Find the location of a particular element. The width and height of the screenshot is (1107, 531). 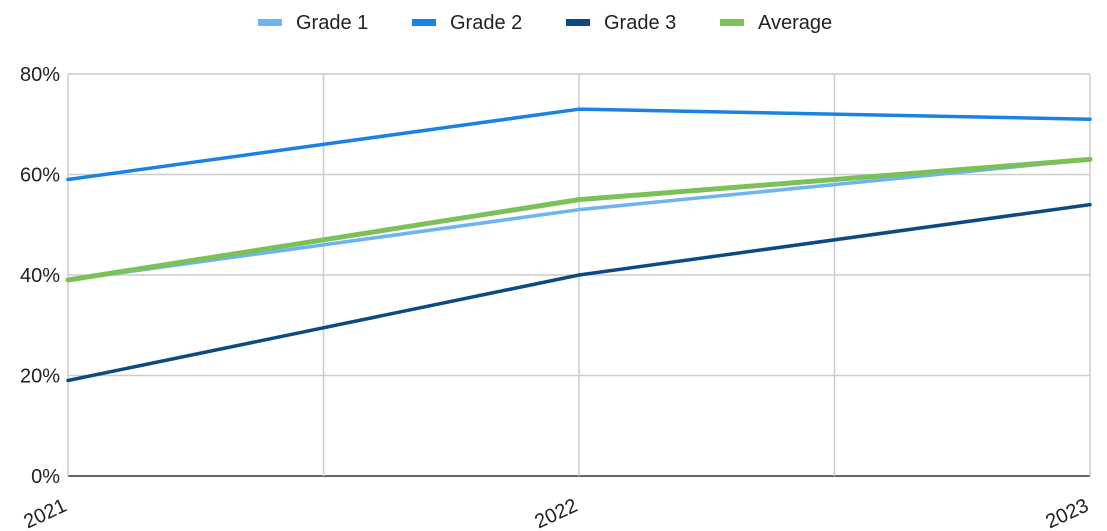

x-tick-label: 2023 is located at coordinates (1067, 513).